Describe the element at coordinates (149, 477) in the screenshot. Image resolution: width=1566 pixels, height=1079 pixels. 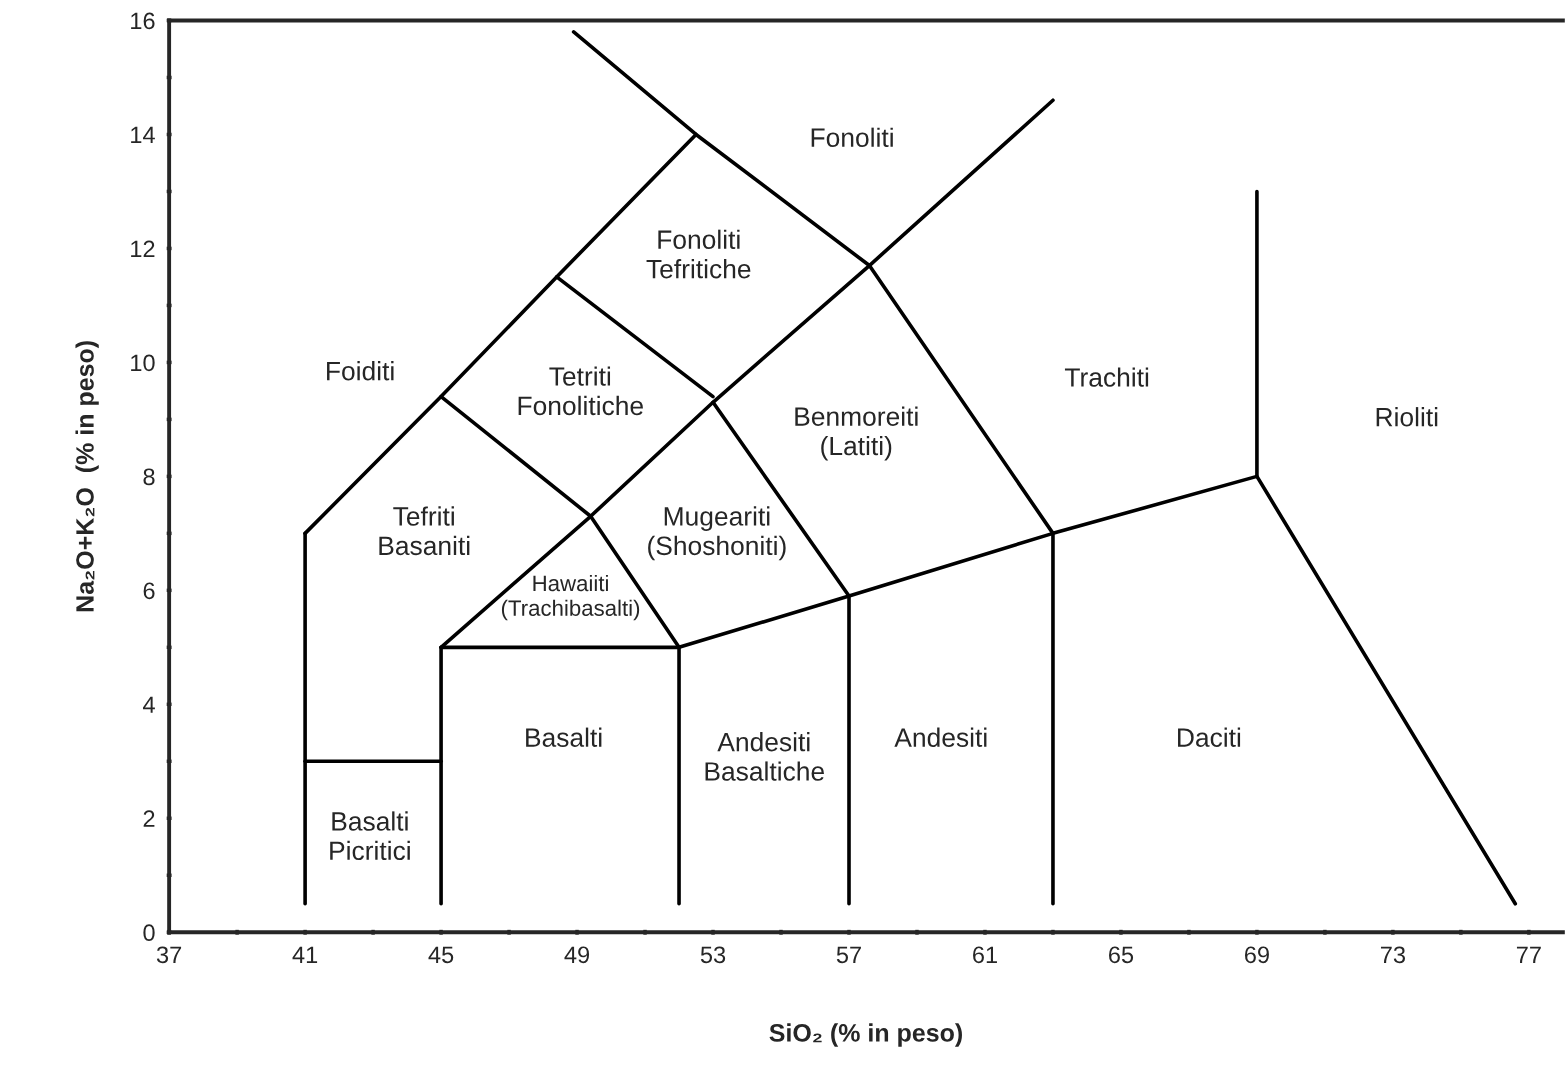
I see `y-tick-label: 8` at that location.